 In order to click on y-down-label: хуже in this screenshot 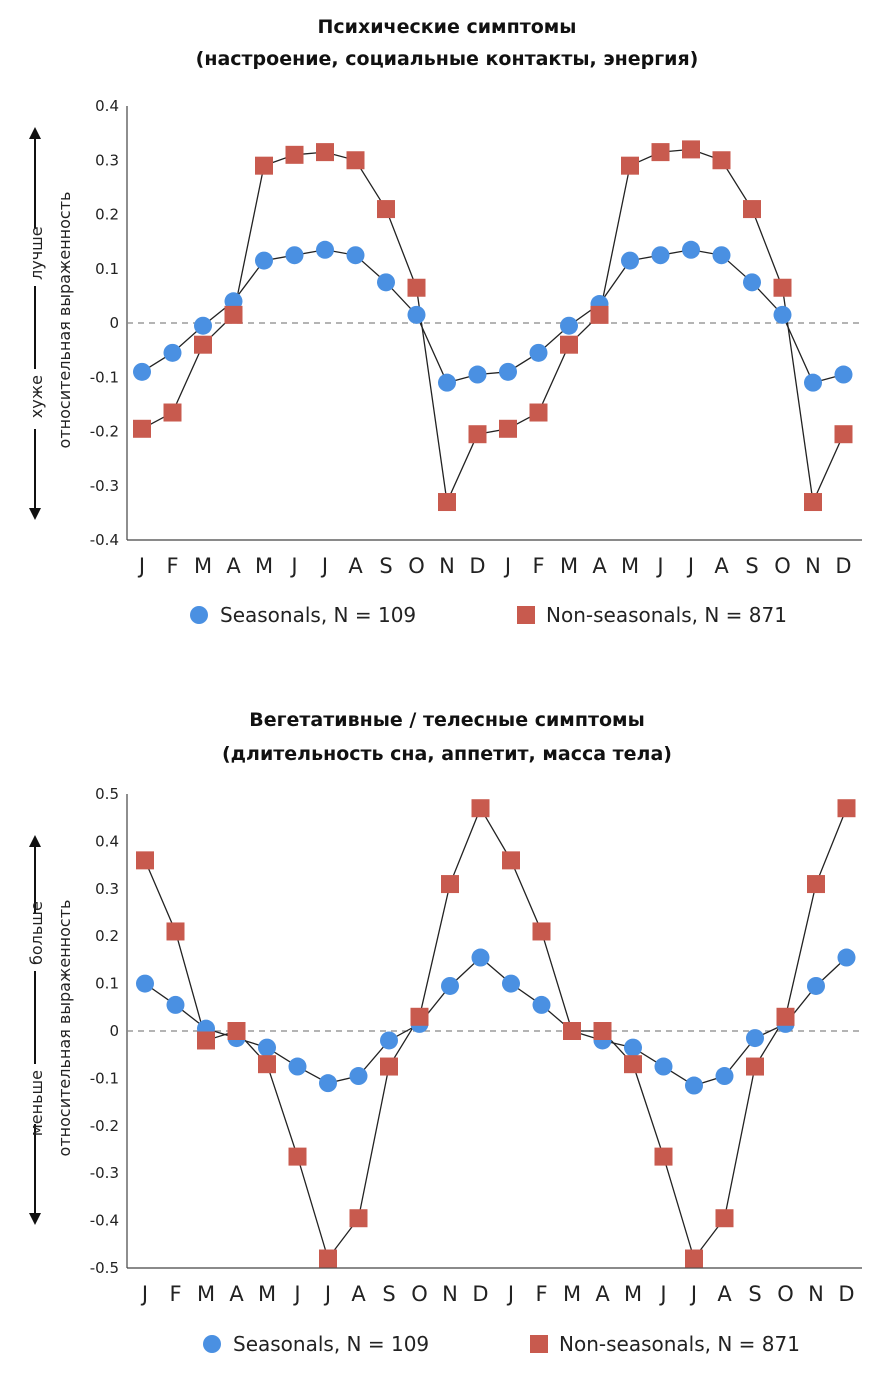, I will do `click(36, 396)`.